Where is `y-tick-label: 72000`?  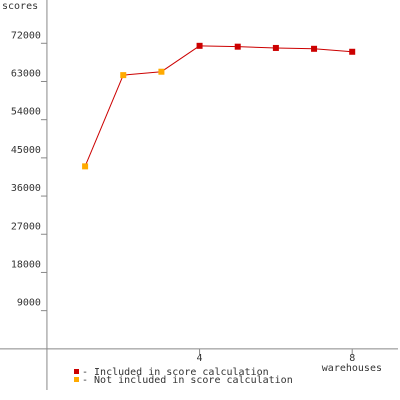
y-tick-label: 72000 is located at coordinates (26, 35).